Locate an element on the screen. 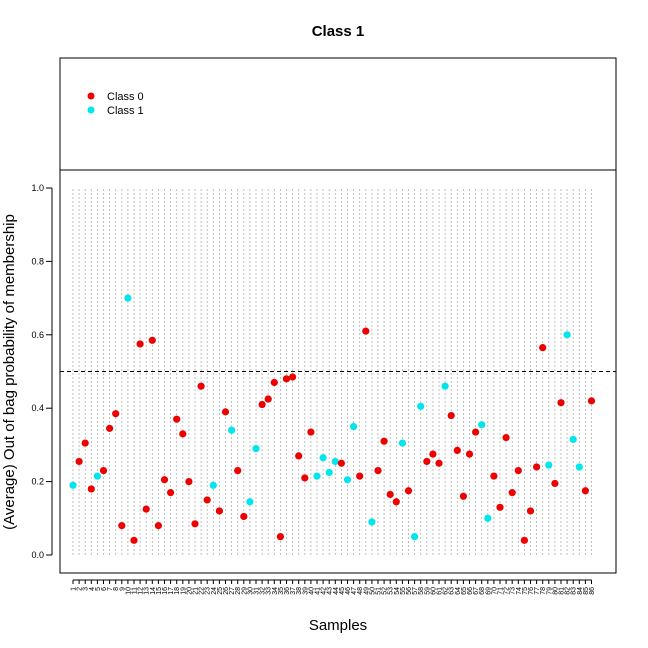  x-tick-label: 9 is located at coordinates (122, 589).